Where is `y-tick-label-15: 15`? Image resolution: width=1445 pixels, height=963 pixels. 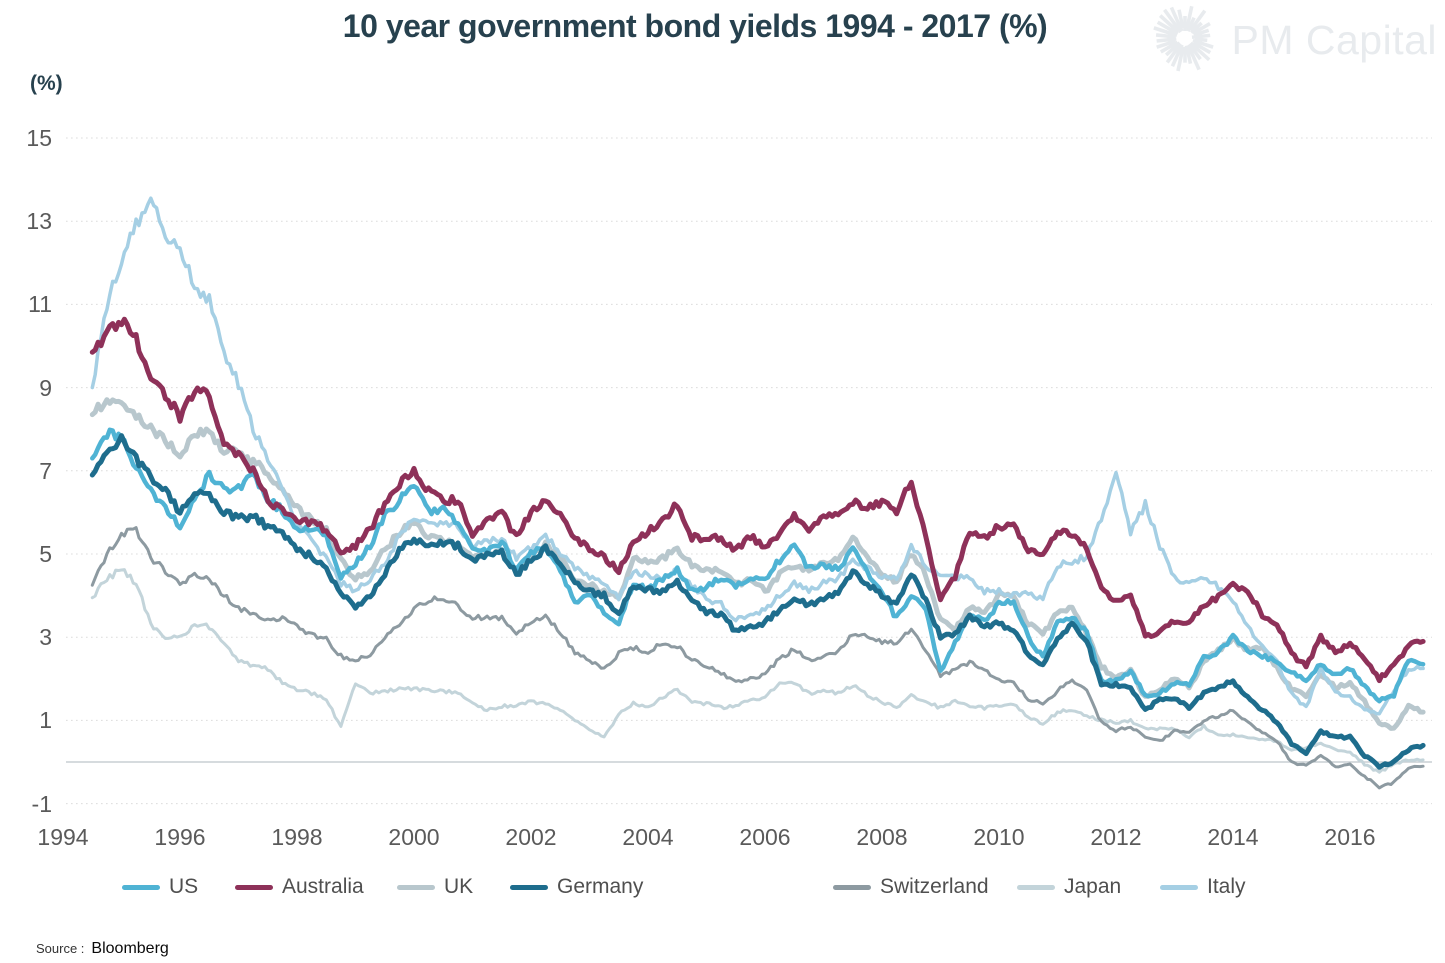 y-tick-label-15: 15 is located at coordinates (39, 138).